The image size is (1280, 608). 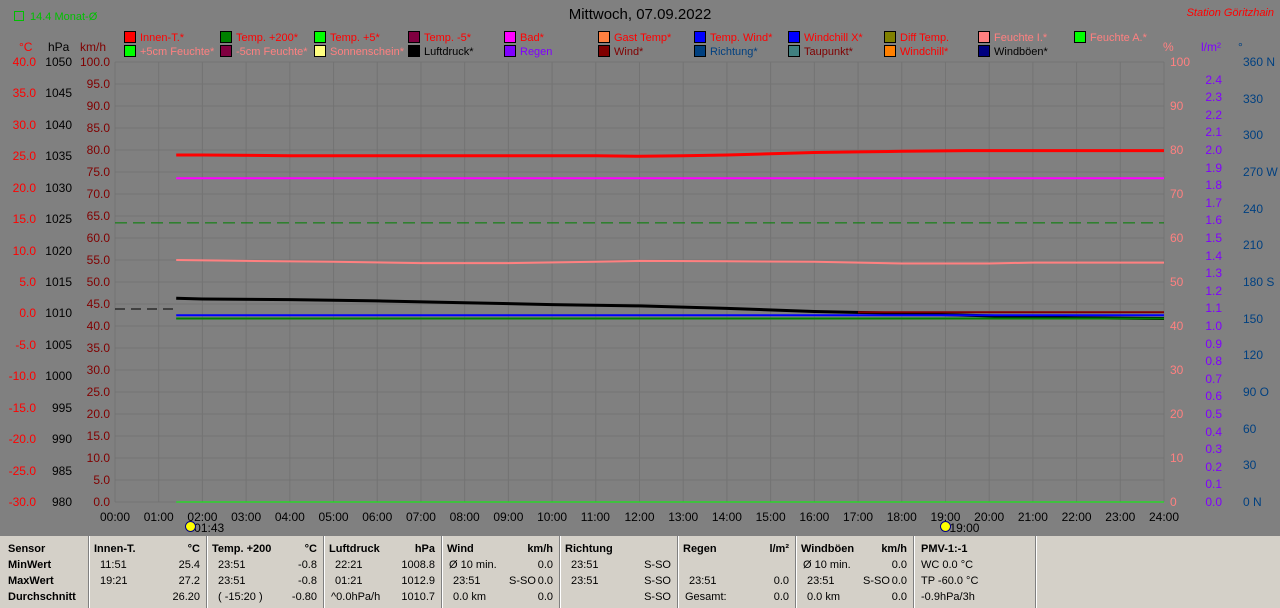 I want to click on rain-tick-label: 1.6, so click(x=1213, y=220).